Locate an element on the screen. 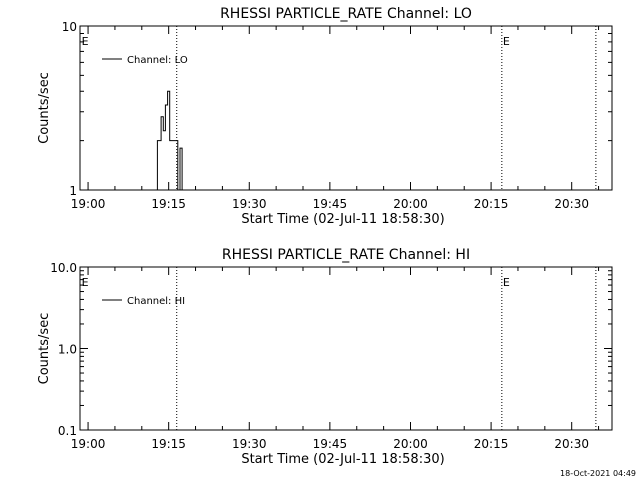 The image size is (640, 480). legend-label: Channel: HI is located at coordinates (156, 301).